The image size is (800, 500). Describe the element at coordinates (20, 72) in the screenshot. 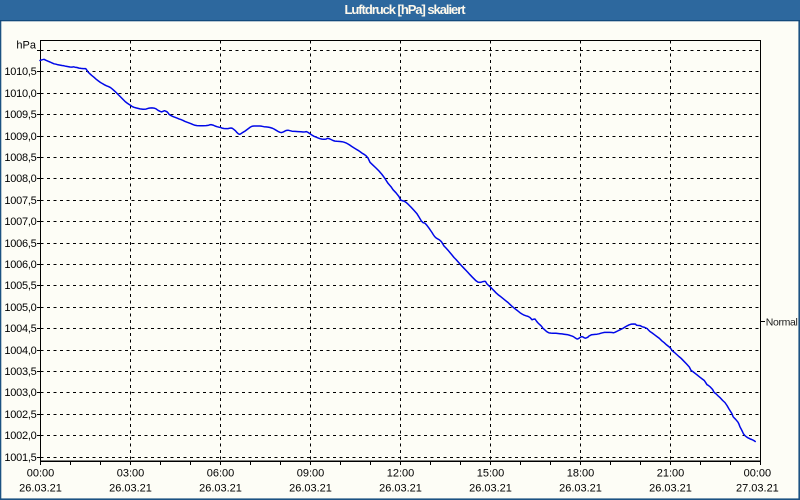

I see `svg-text: 1010,5` at that location.